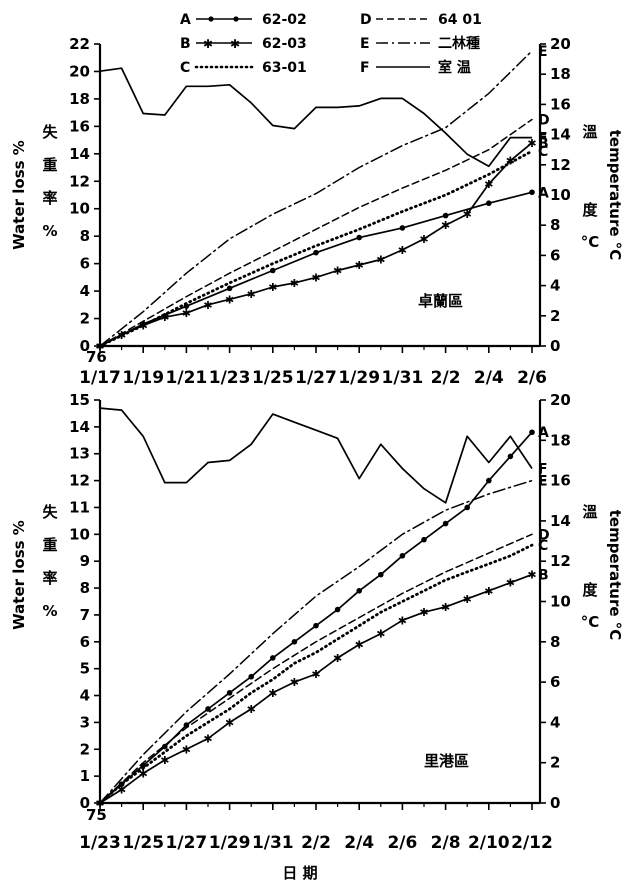 Image resolution: width=624 pixels, height=886 pixels. Describe the element at coordinates (543, 139) in the screenshot. I see `series-end-label-f: F` at that location.